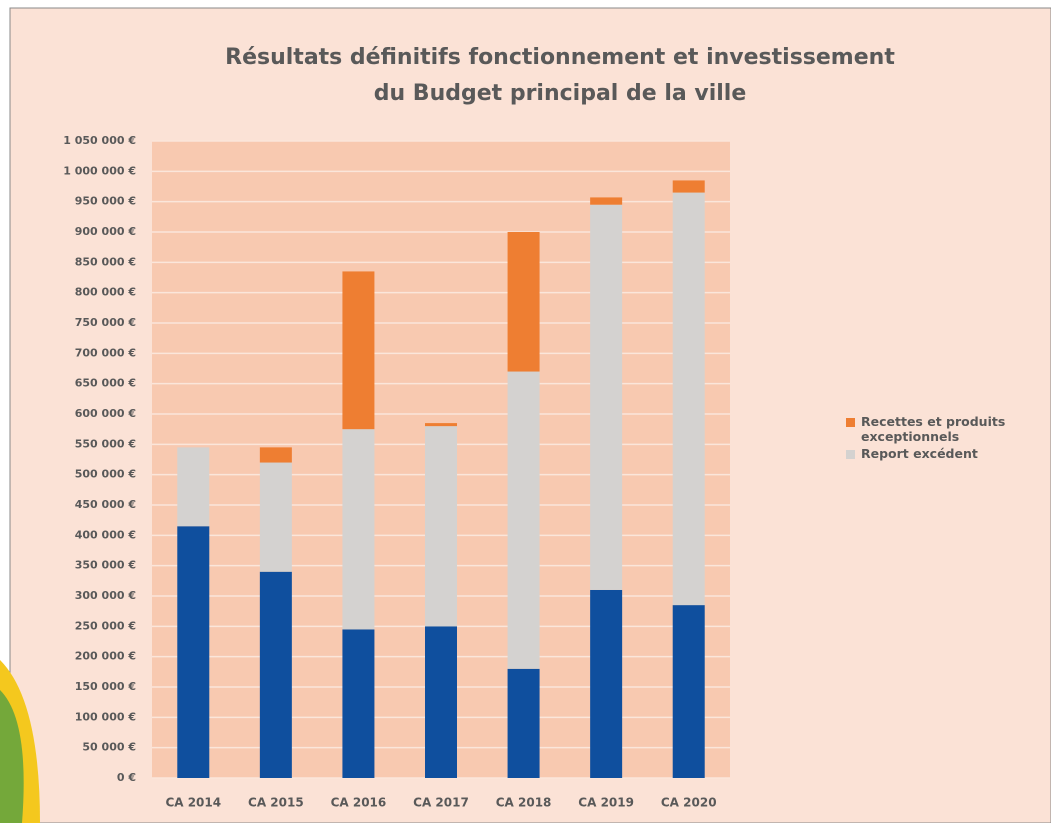 The width and height of the screenshot is (1051, 823). I want to click on x-tick-label: CA 2016, so click(359, 803).